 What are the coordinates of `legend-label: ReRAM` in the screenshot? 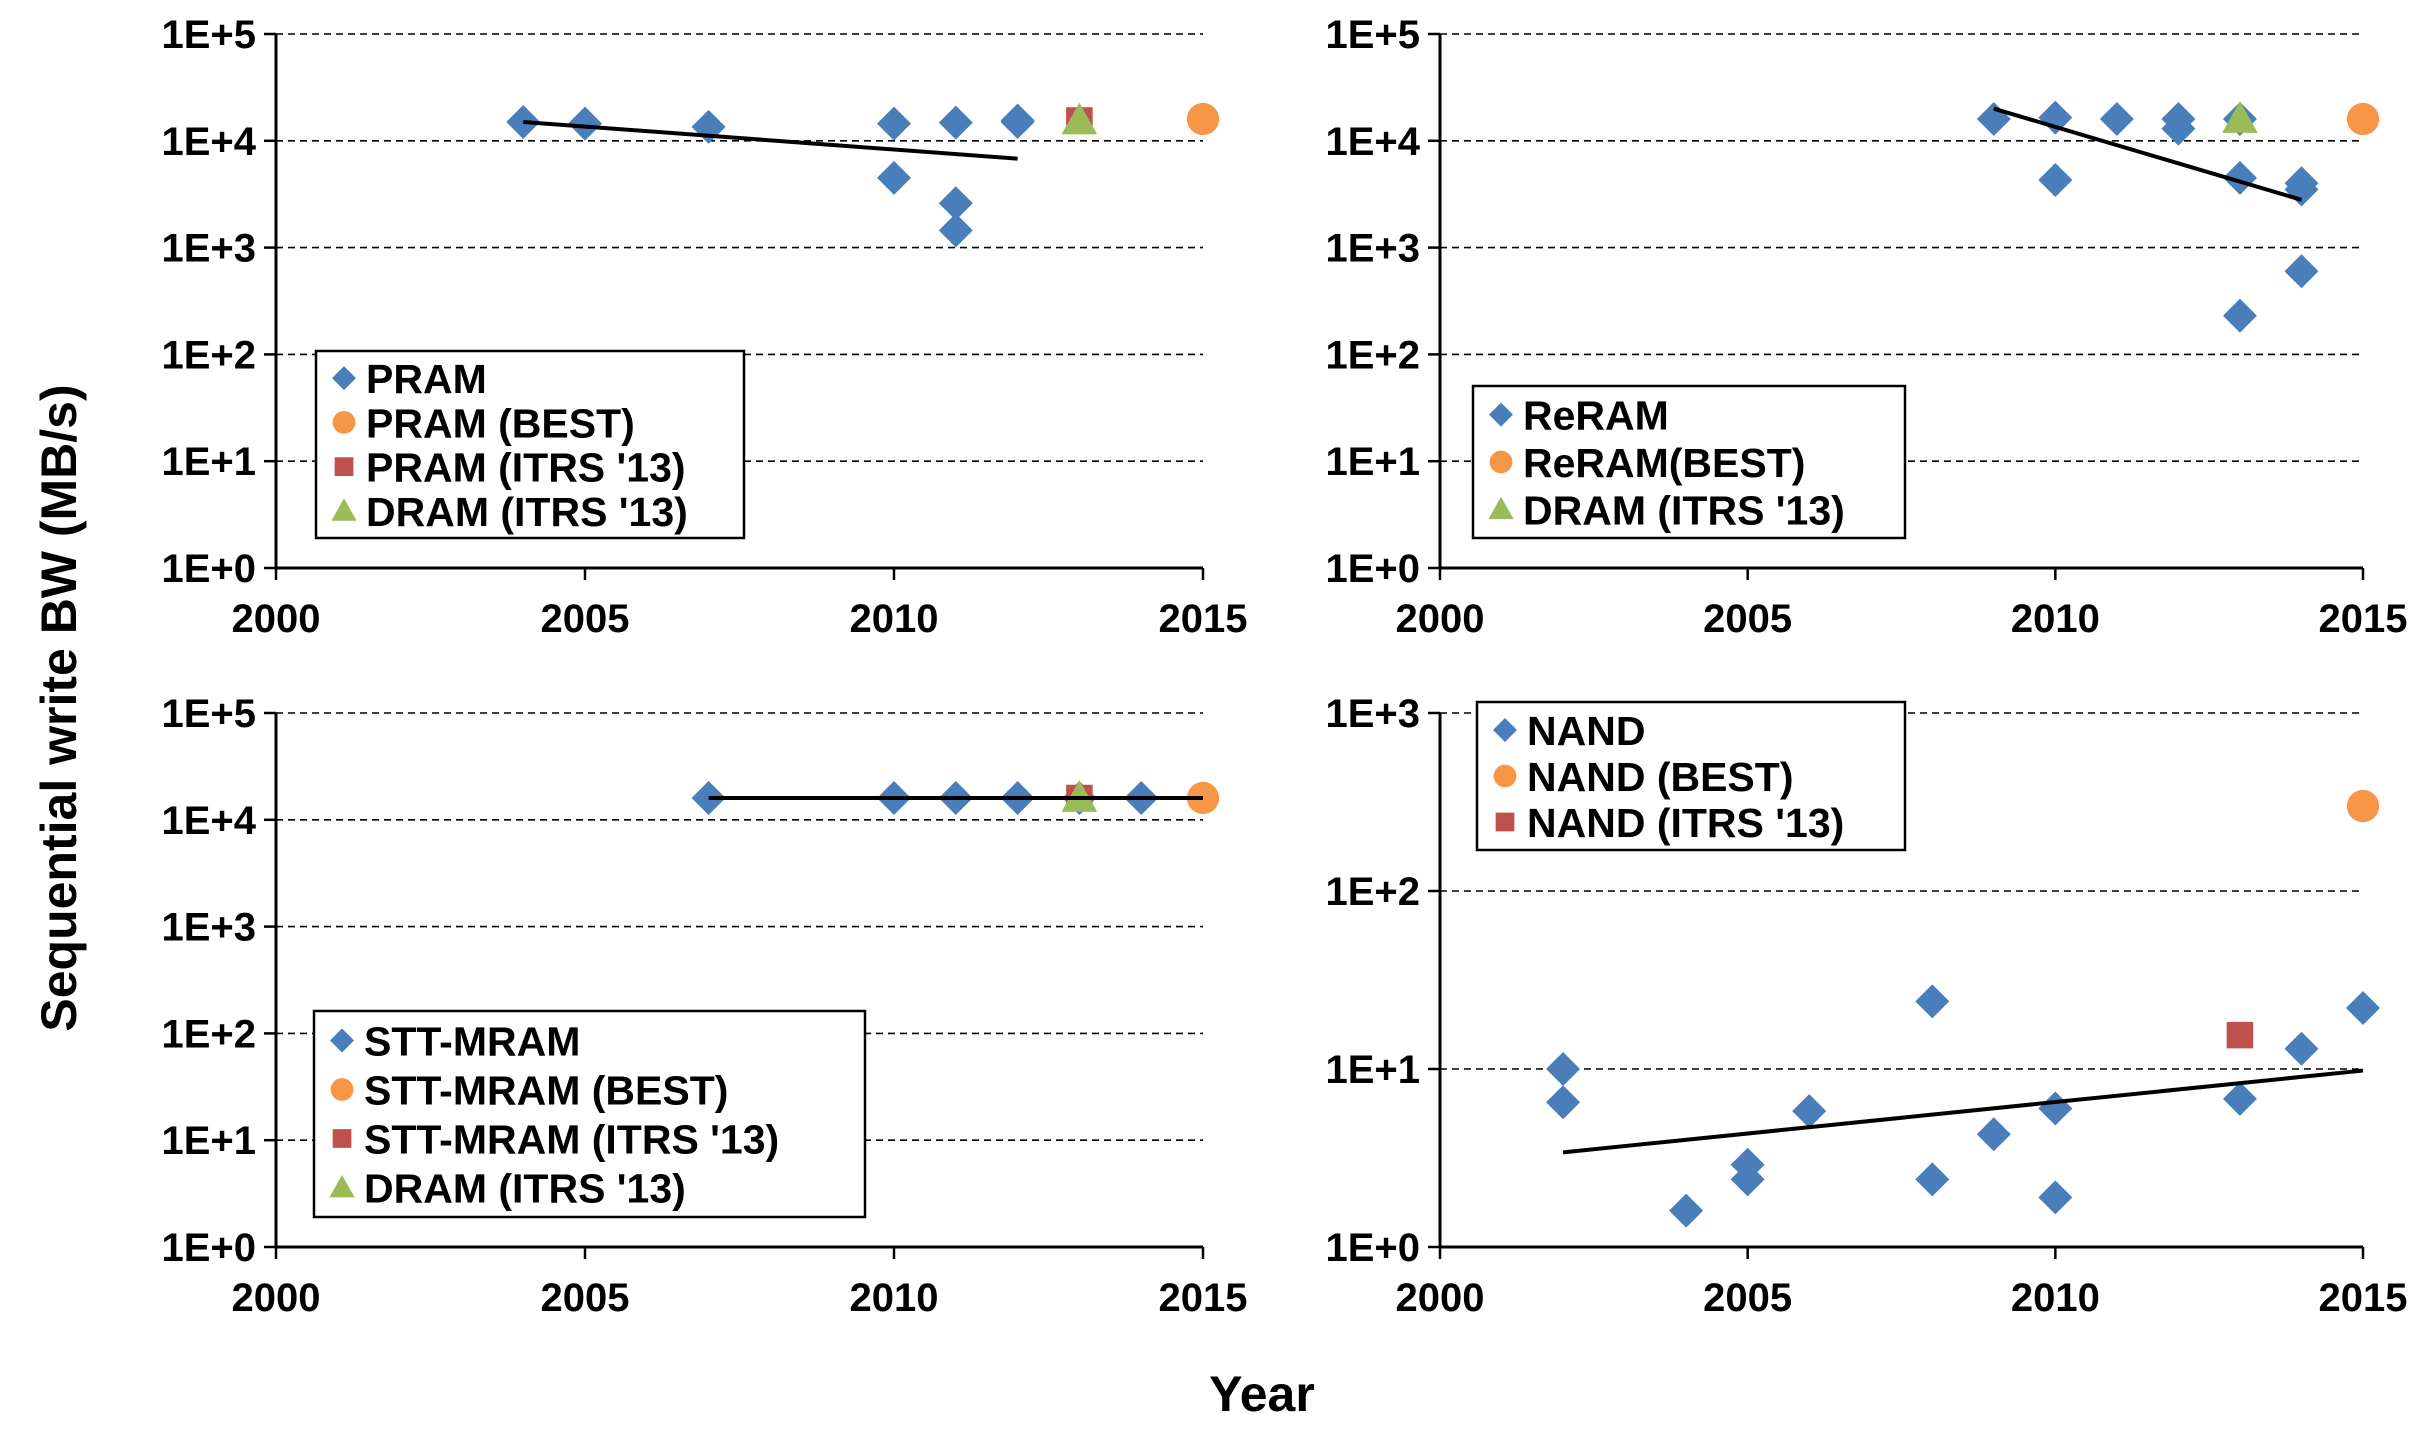 It's located at (1596, 416).